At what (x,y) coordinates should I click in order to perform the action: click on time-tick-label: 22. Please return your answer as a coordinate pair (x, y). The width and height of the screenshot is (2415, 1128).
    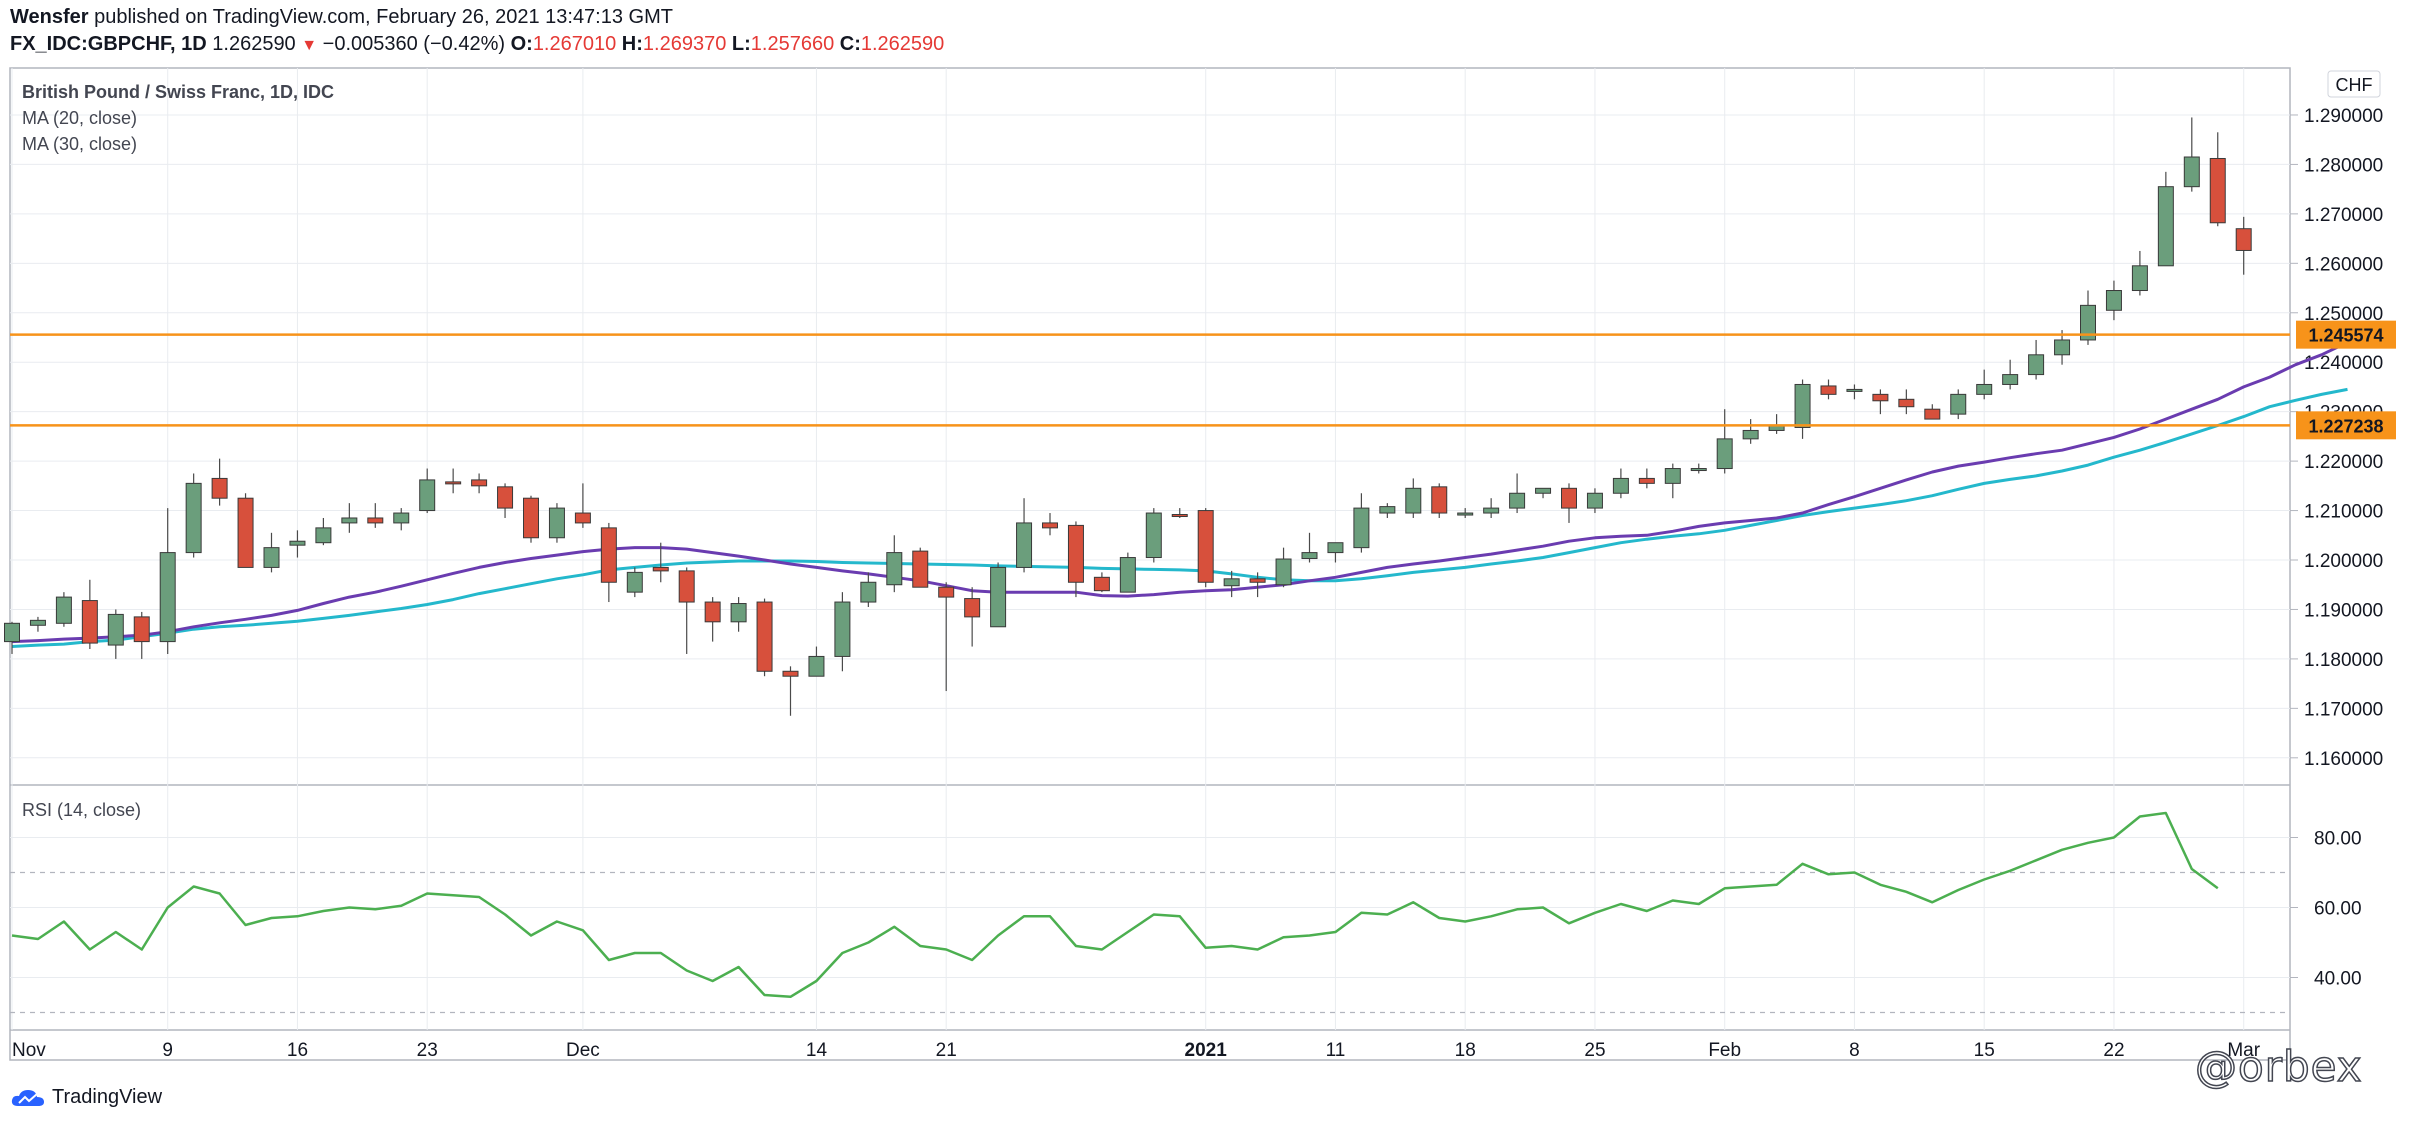
    Looking at the image, I should click on (2113, 1050).